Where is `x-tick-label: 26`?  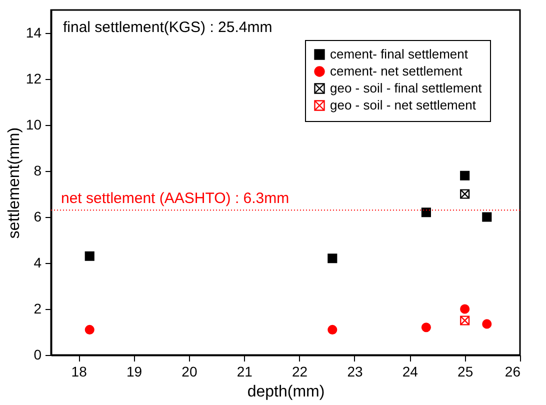
x-tick-label: 26 is located at coordinates (512, 372).